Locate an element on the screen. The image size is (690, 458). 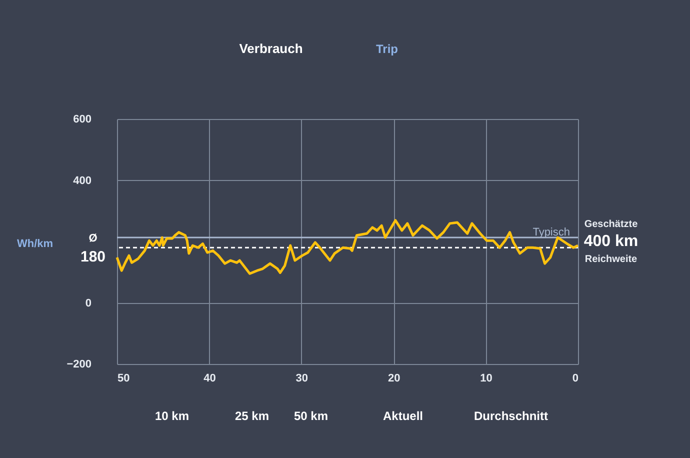
x-tick-label: 30 is located at coordinates (302, 378).